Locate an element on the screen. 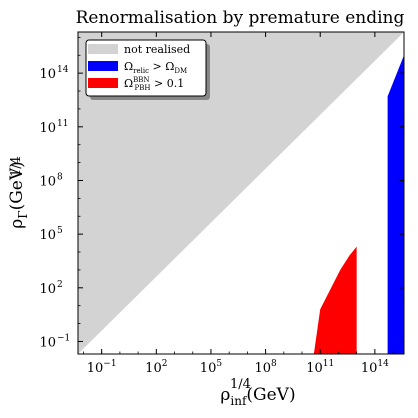 This screenshot has height=418, width=418. x-tick-label: 10² is located at coordinates (156, 367).